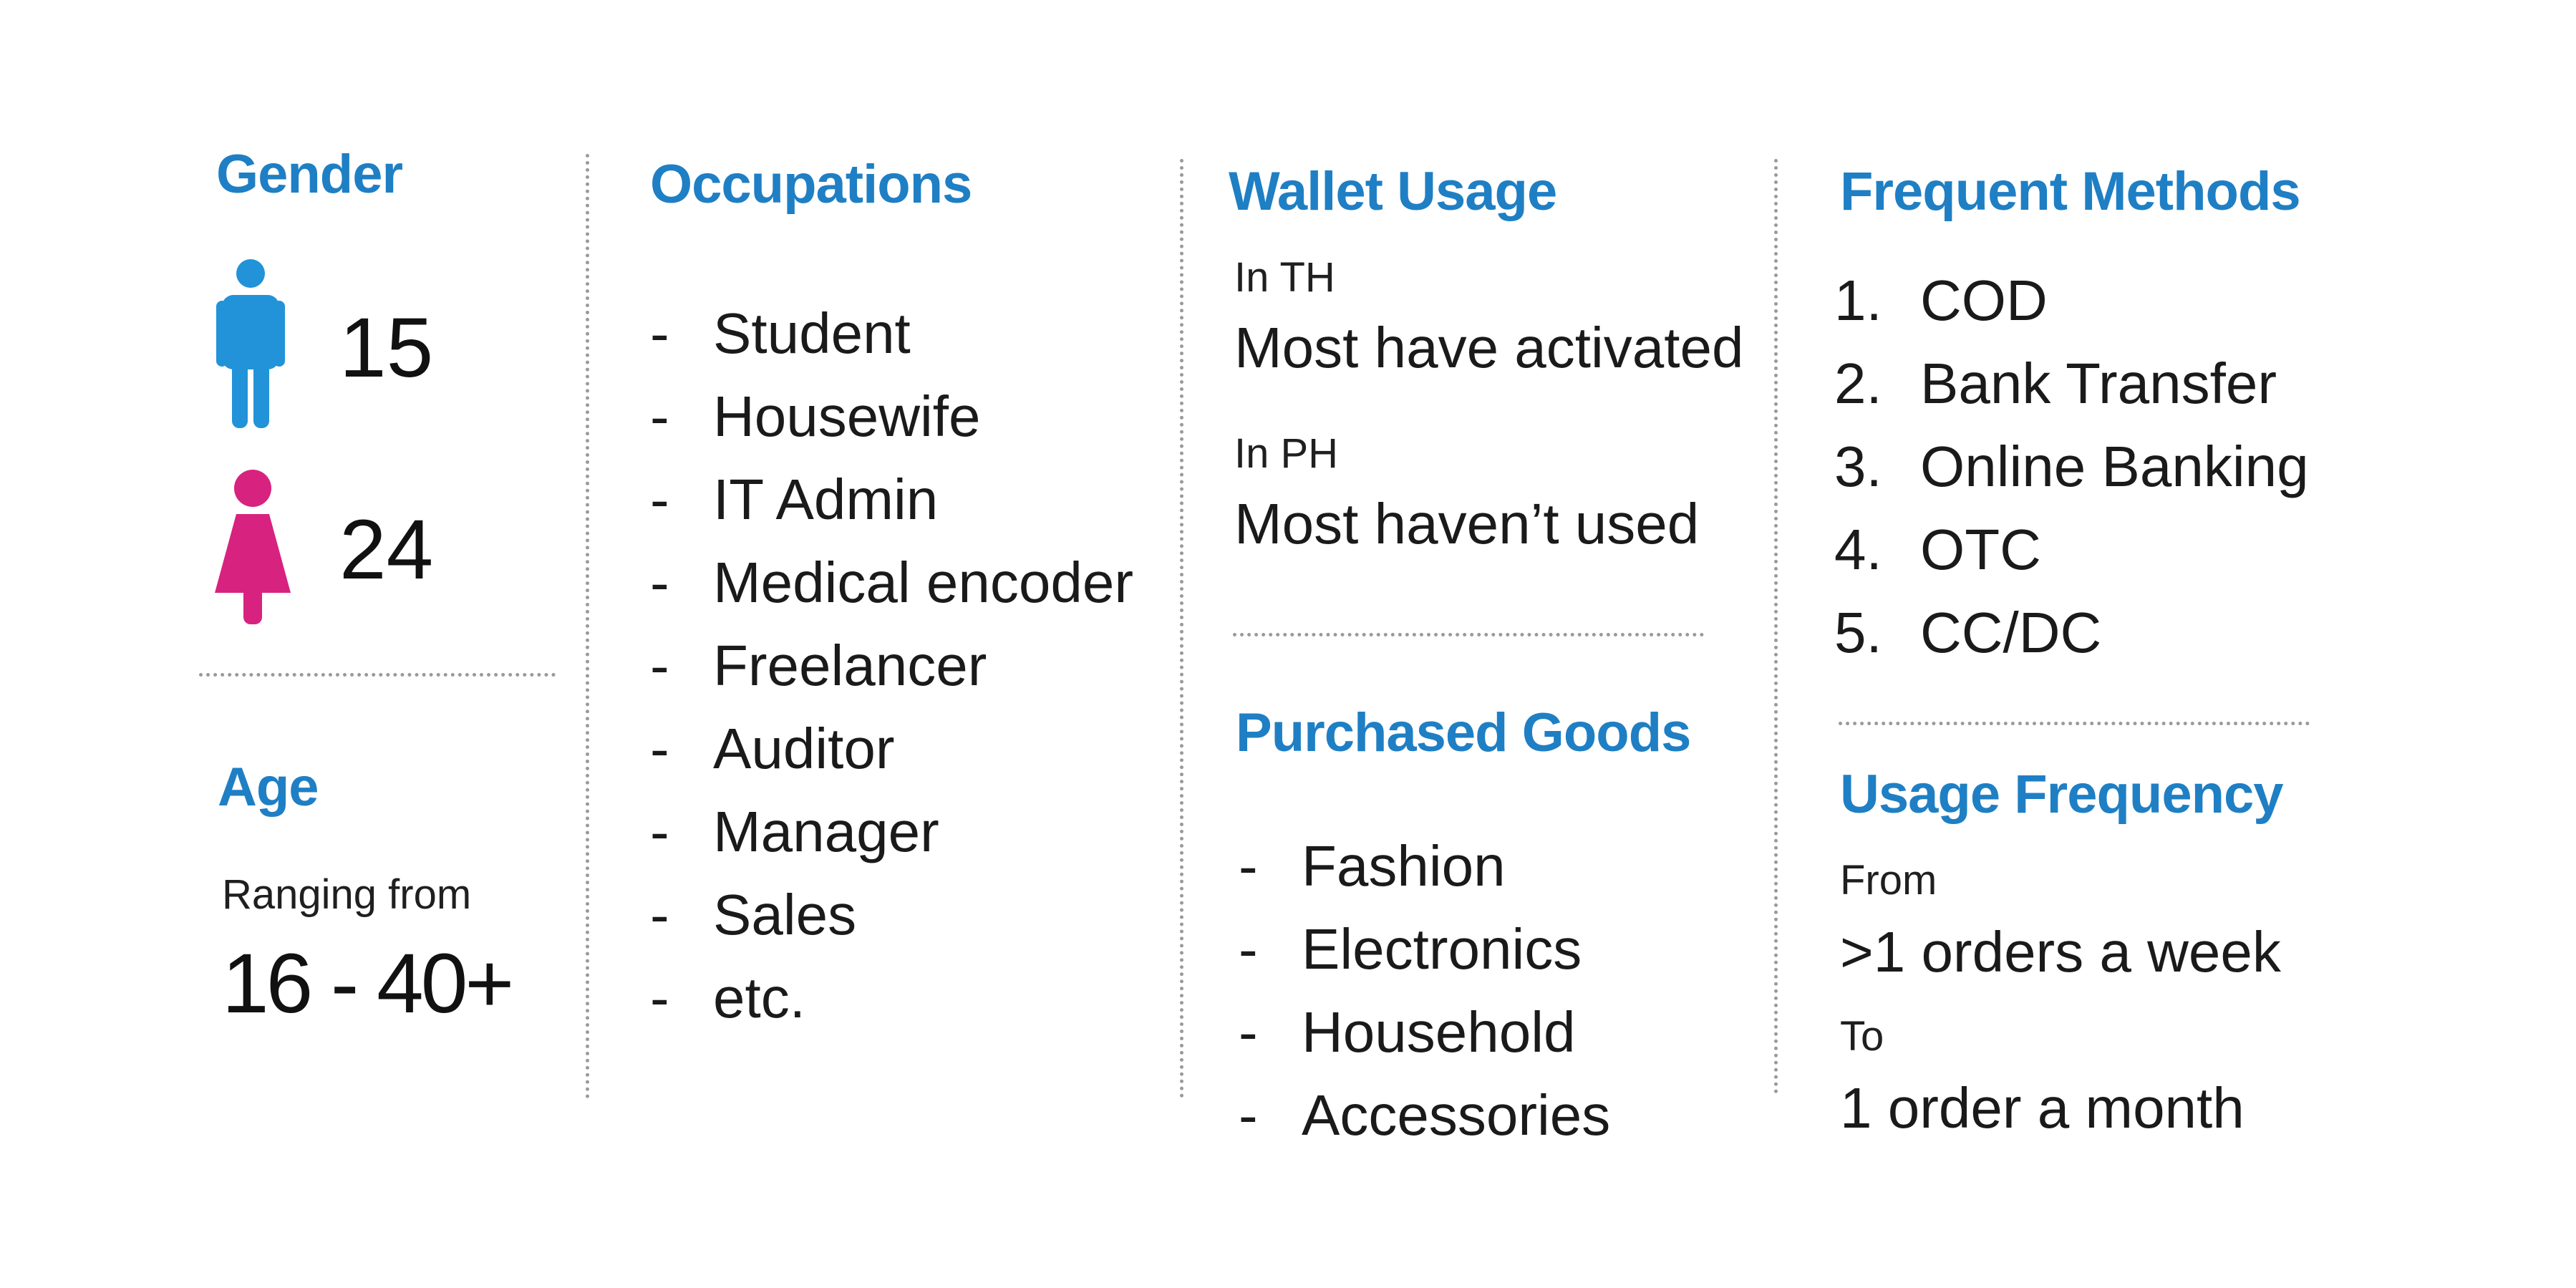 This screenshot has height=1288, width=2576. What do you see at coordinates (1941, 300) in the screenshot?
I see `list-item: 1. COD` at bounding box center [1941, 300].